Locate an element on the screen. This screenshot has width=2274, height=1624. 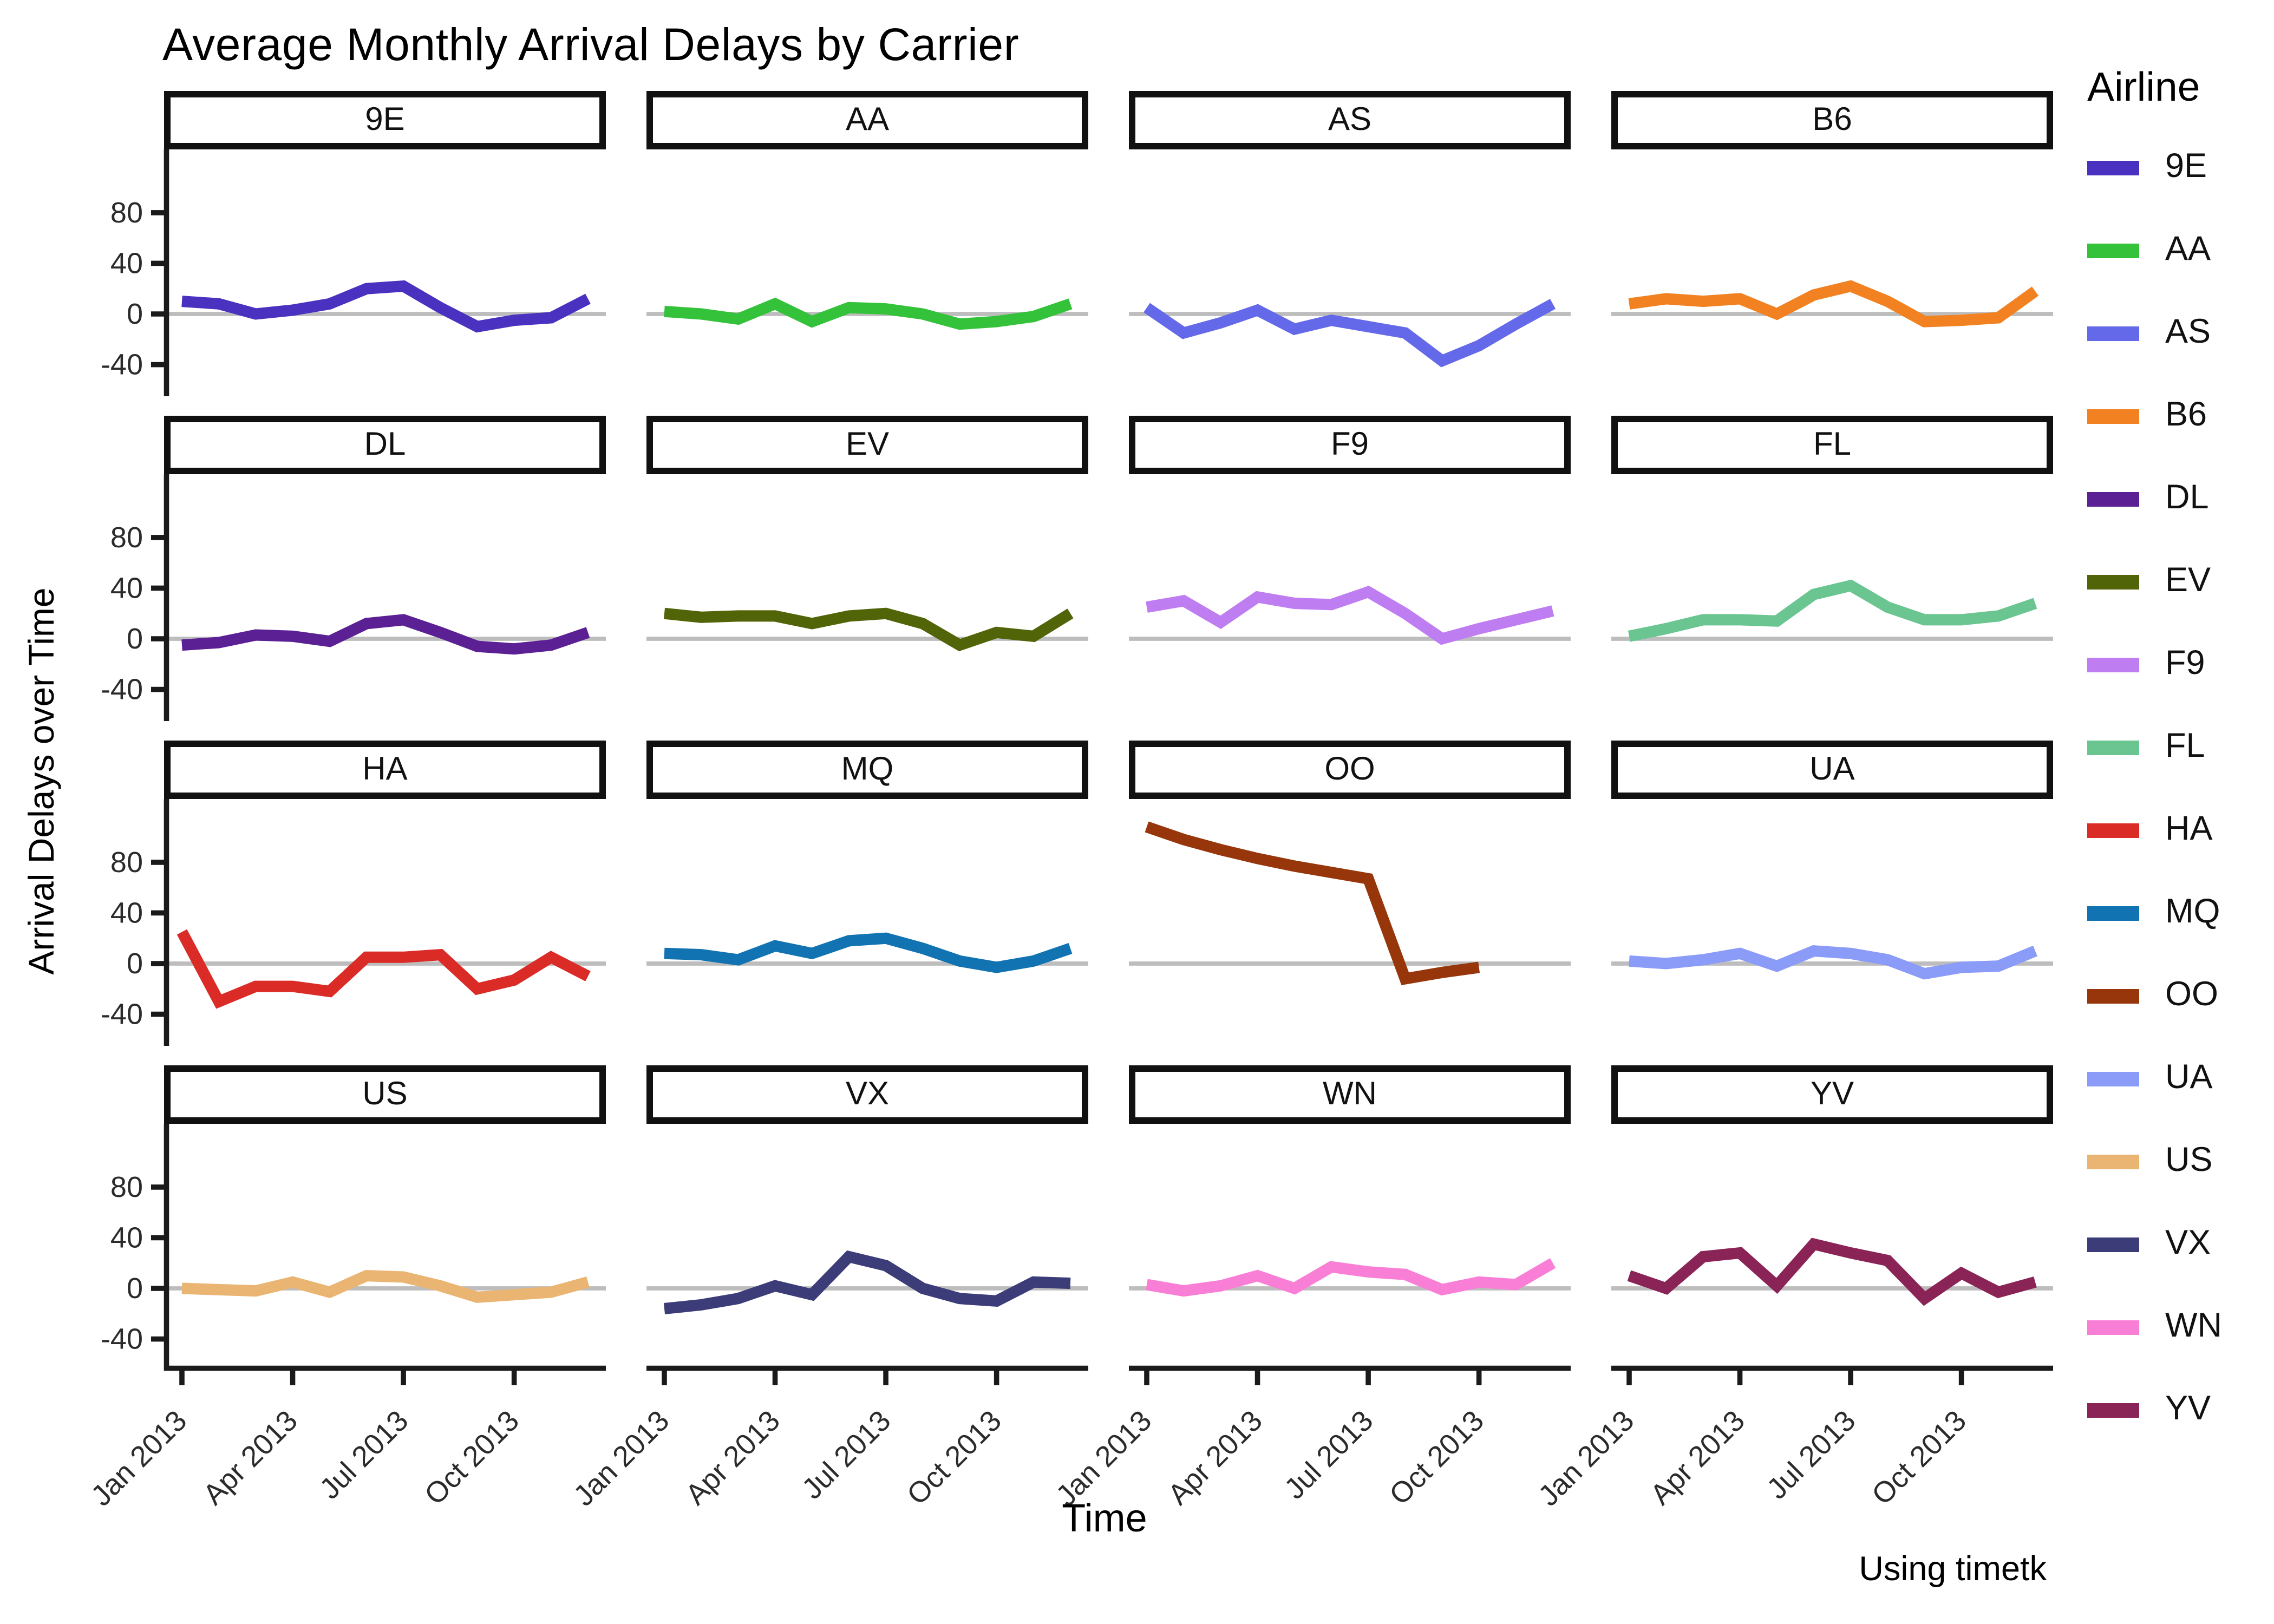
facet-strip-VX: VX is located at coordinates (867, 1094).